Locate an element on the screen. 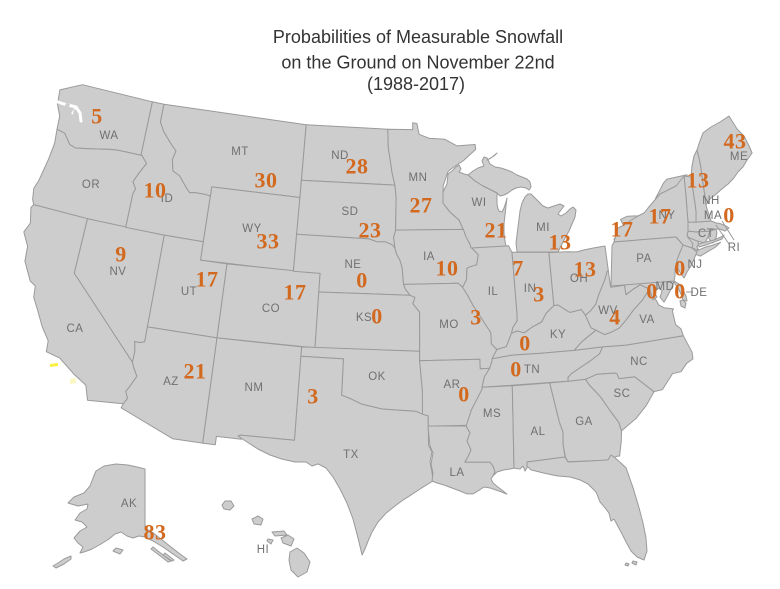  svg-text:Probabilities of Measurable Sn: Probabilities of Measurable Snowfall is located at coordinates (418, 37).